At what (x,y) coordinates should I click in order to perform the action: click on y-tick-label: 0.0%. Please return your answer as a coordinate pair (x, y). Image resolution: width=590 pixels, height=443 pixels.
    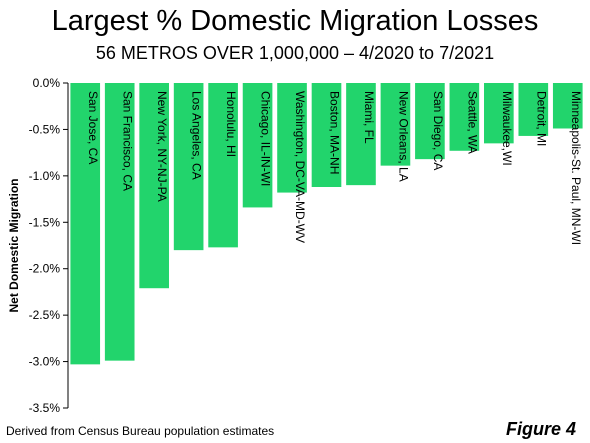
    Looking at the image, I should click on (47, 83).